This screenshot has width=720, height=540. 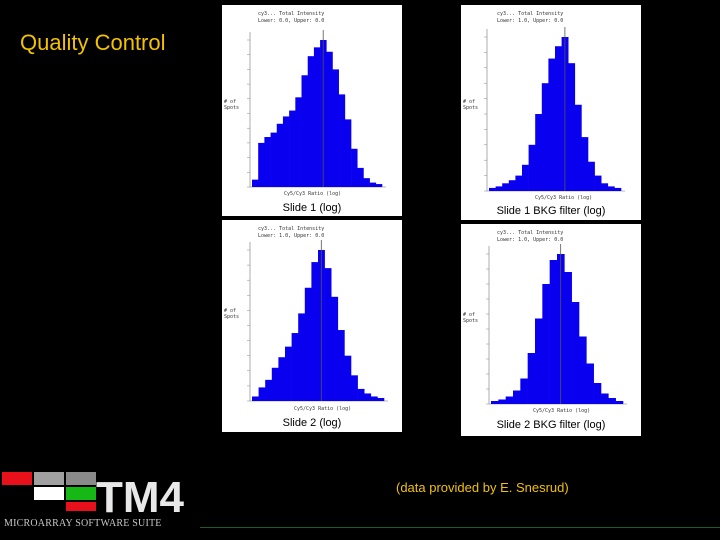 What do you see at coordinates (312, 423) in the screenshot?
I see `histogram-caption: Slide 2 (log)` at bounding box center [312, 423].